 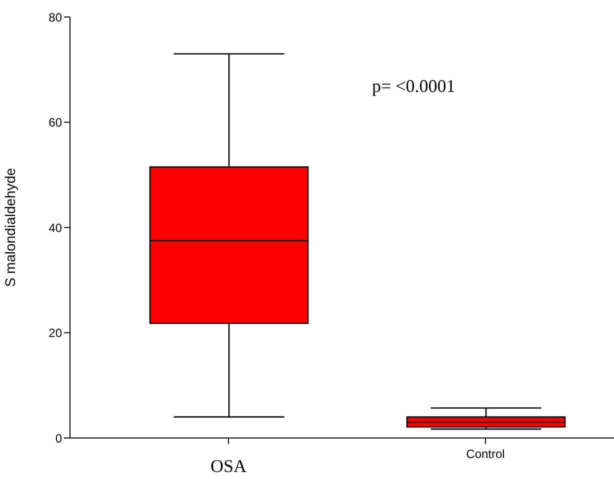 I want to click on y-tick-label: 20, so click(x=55, y=333).